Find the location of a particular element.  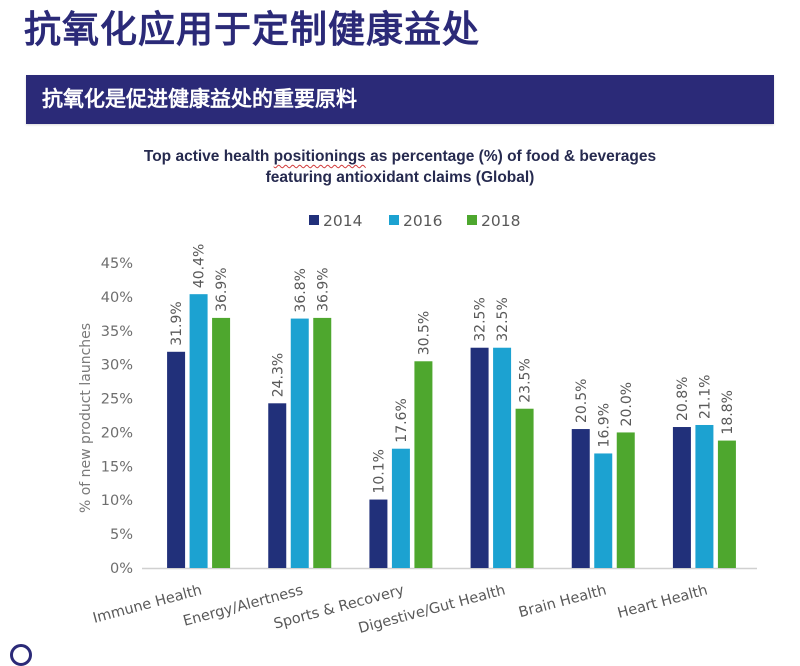

bar-value-label: 10.1% is located at coordinates (379, 471).